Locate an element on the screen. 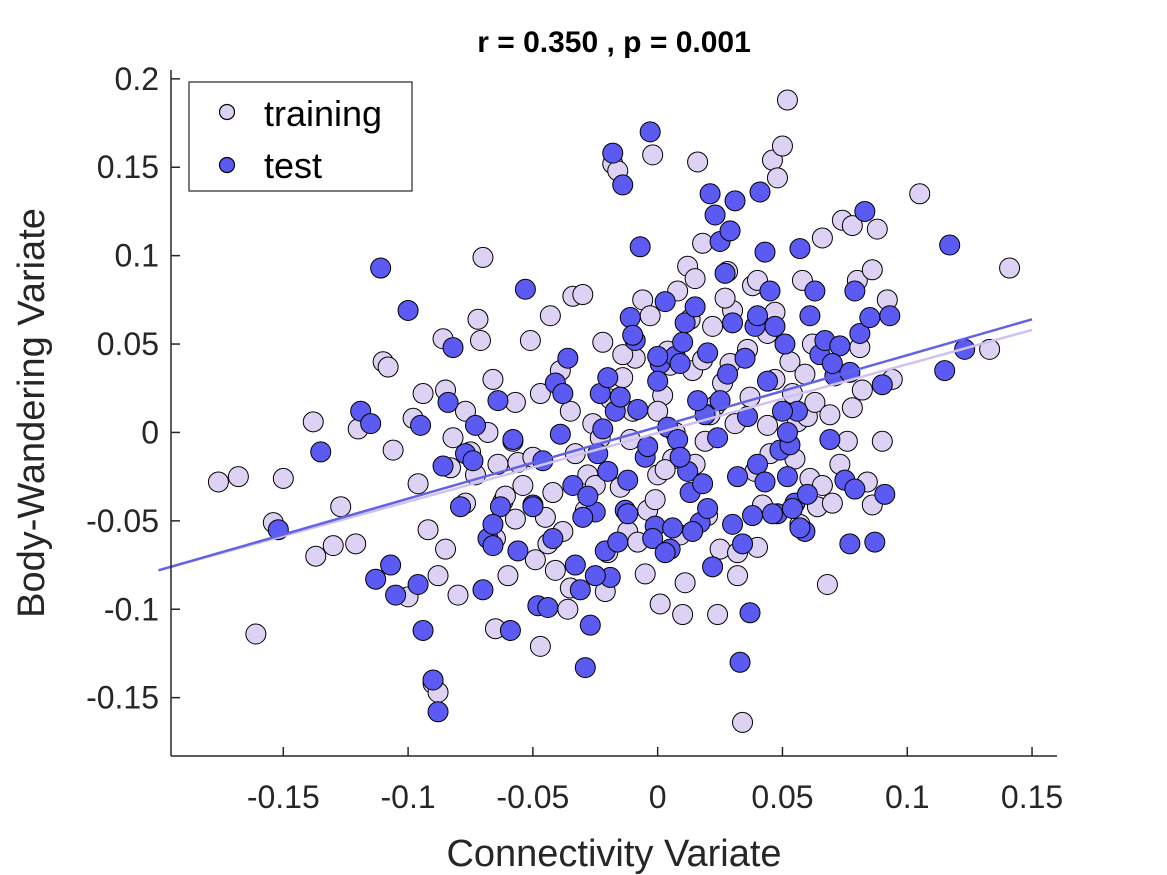 The image size is (1167, 875). x-tick-label: -0.05 is located at coordinates (532, 797).